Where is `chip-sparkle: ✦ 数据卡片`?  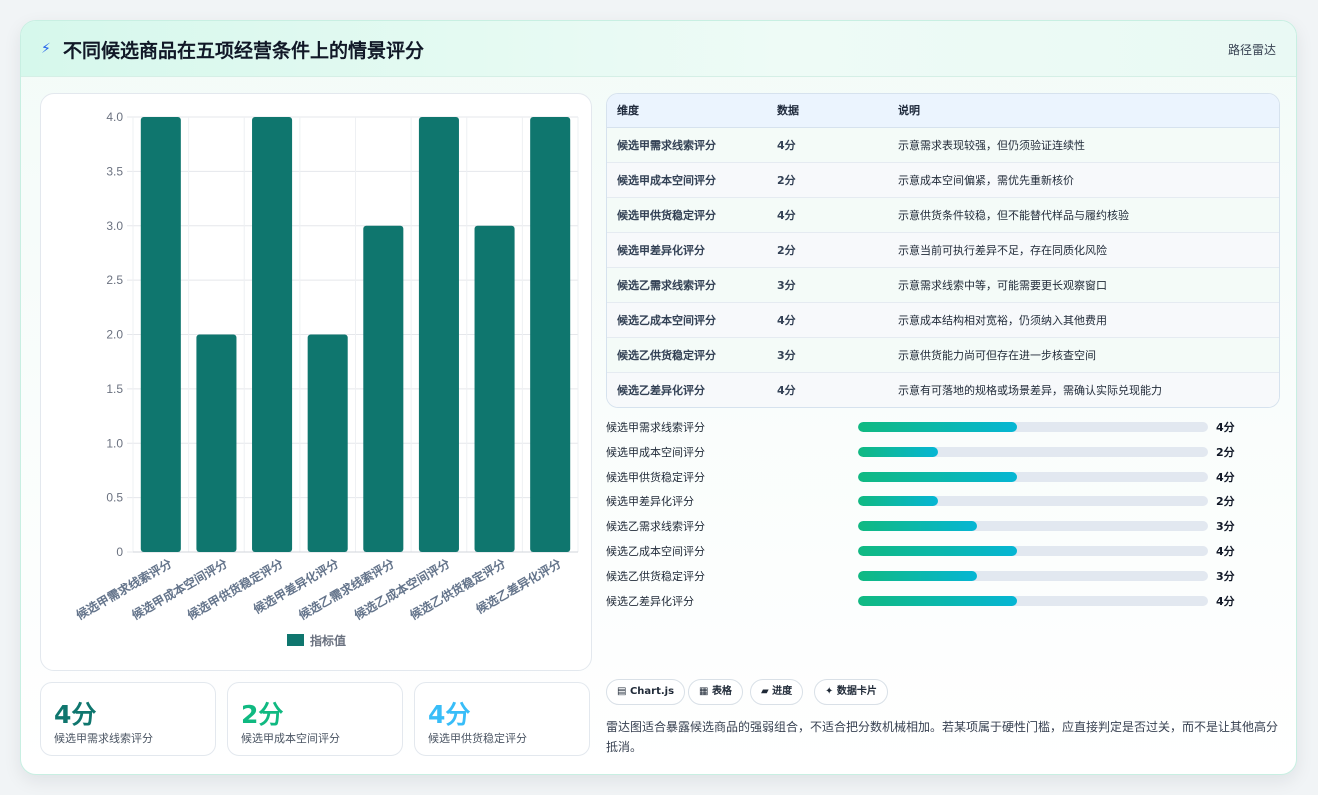 chip-sparkle: ✦ 数据卡片 is located at coordinates (851, 692).